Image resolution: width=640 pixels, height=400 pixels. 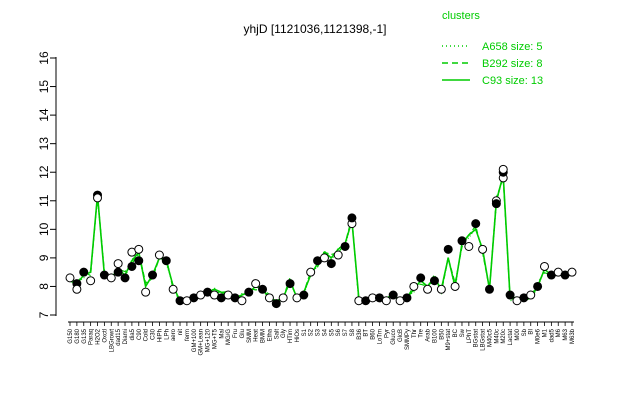 What do you see at coordinates (532, 332) in the screenshot?
I see `x-tick-label: BI` at bounding box center [532, 332].